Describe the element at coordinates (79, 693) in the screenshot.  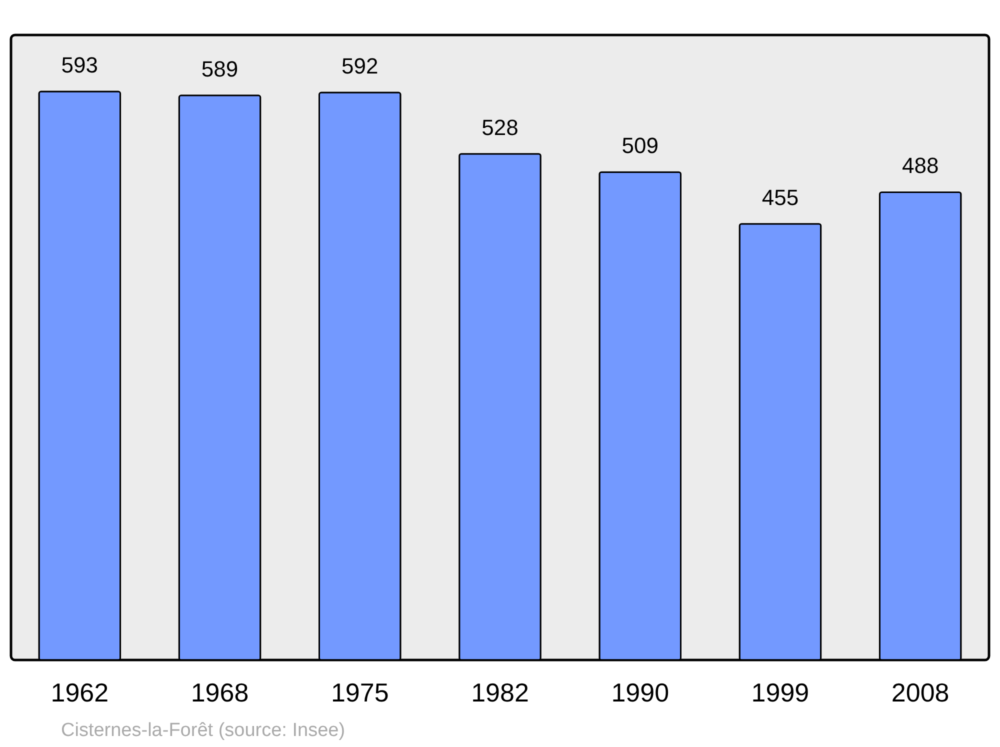
I see `x-tick-label: 1962` at that location.